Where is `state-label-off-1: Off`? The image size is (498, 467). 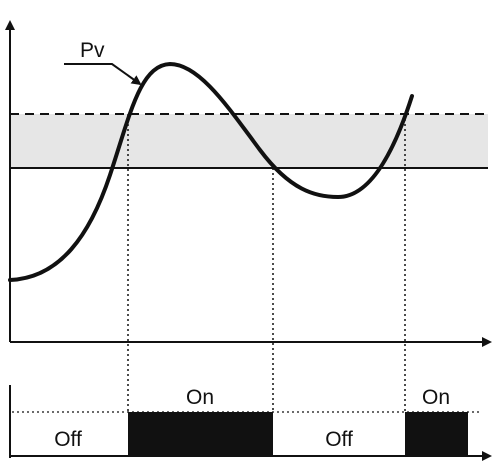
state-label-off-1: Off is located at coordinates (68, 439).